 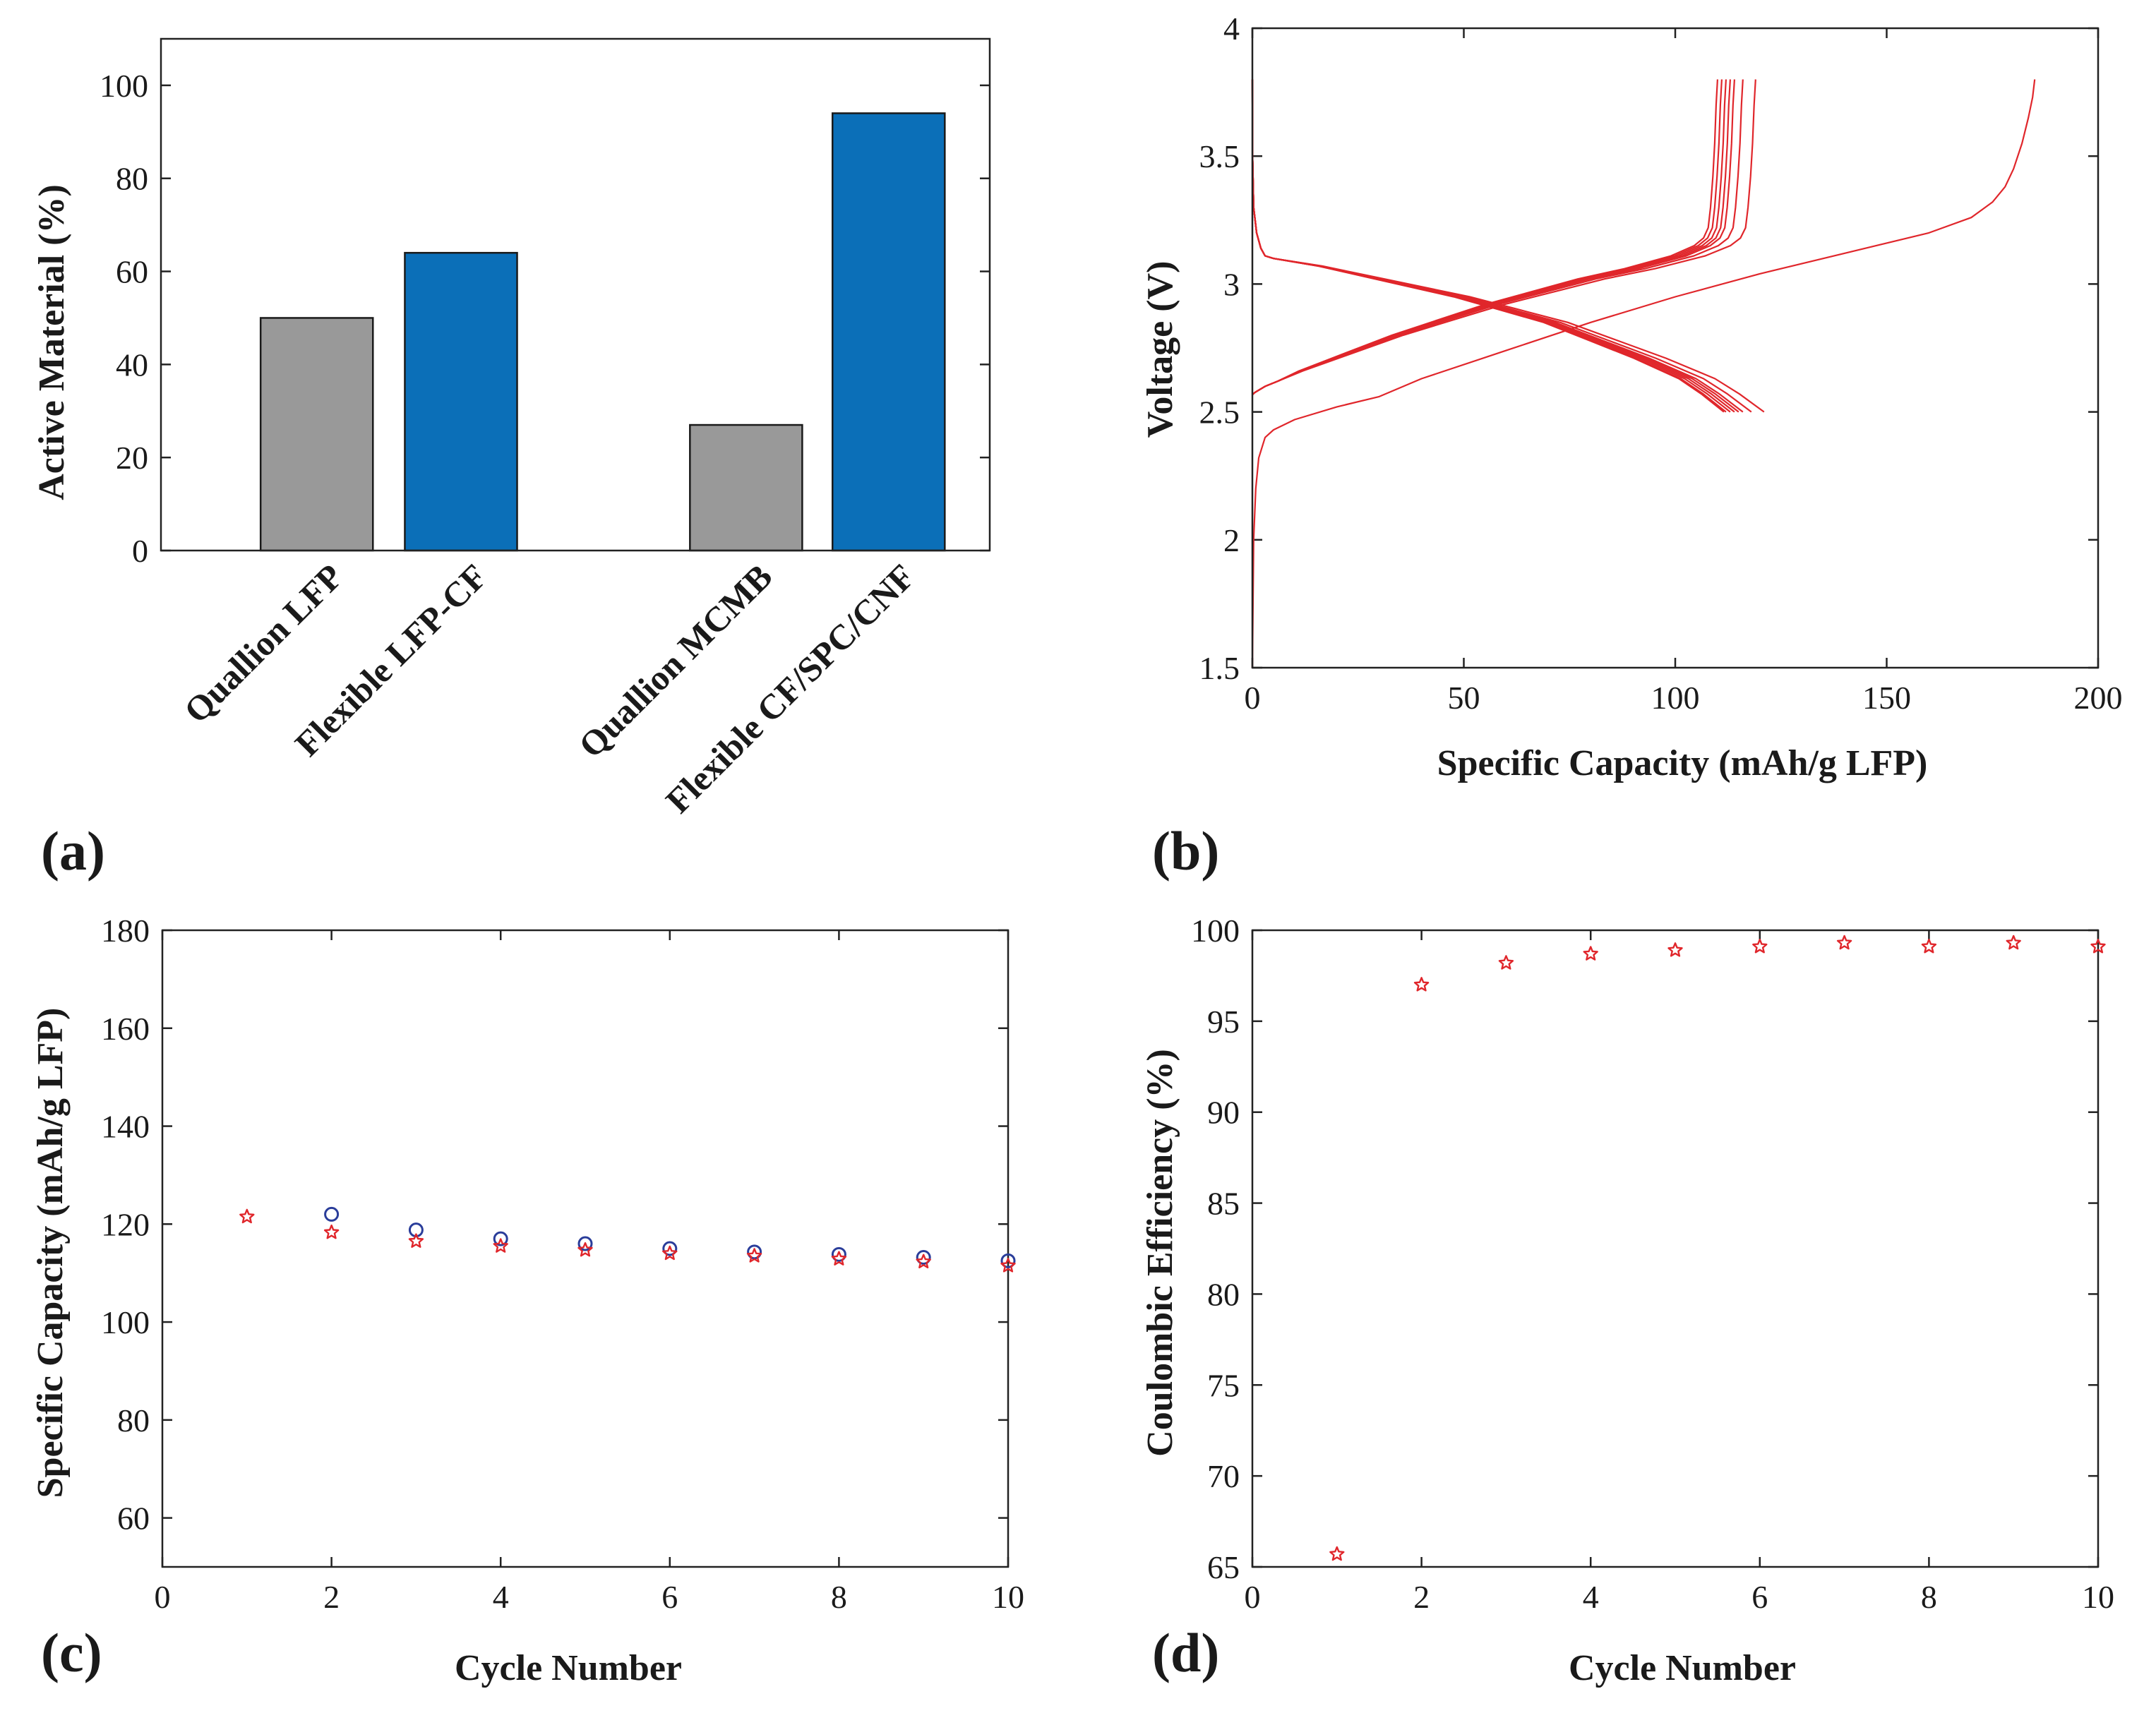 I want to click on category-label: Flexible CF/SPC/CNF, so click(x=790, y=688).